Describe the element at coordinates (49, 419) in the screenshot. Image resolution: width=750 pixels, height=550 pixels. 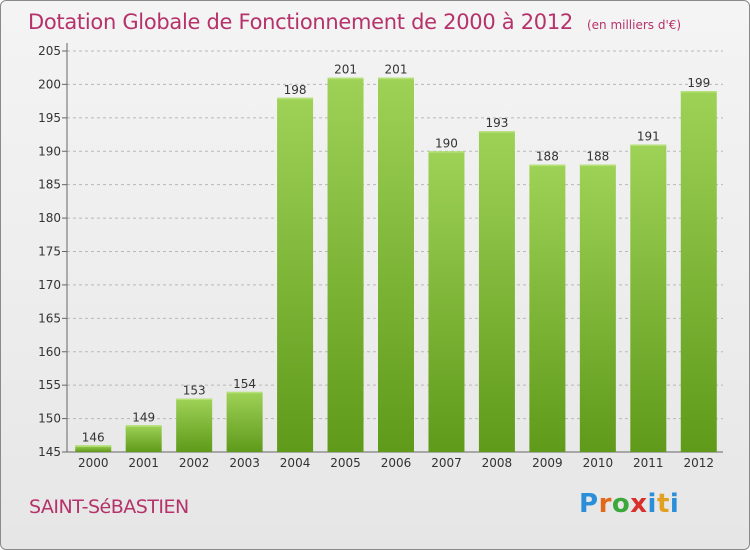
I see `y-tick-label: 150` at that location.